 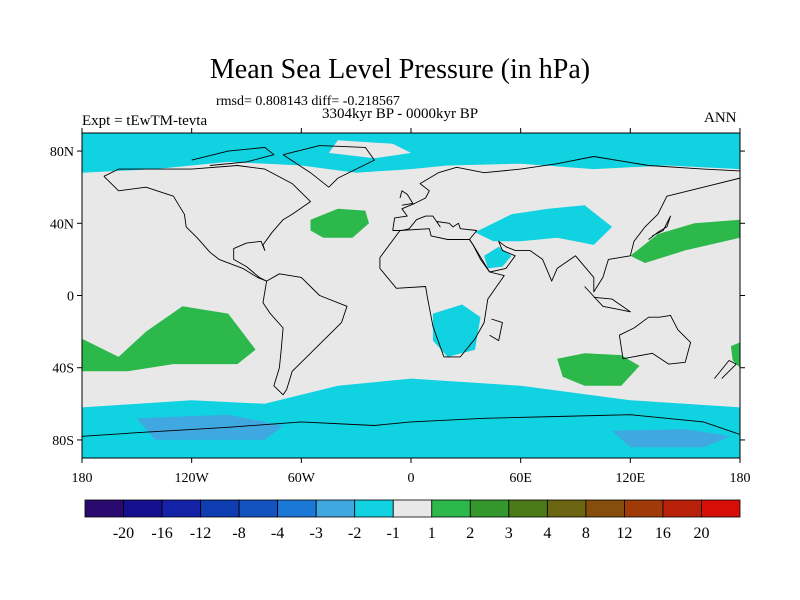 I want to click on x-tick-label: 60E, so click(x=520, y=478).